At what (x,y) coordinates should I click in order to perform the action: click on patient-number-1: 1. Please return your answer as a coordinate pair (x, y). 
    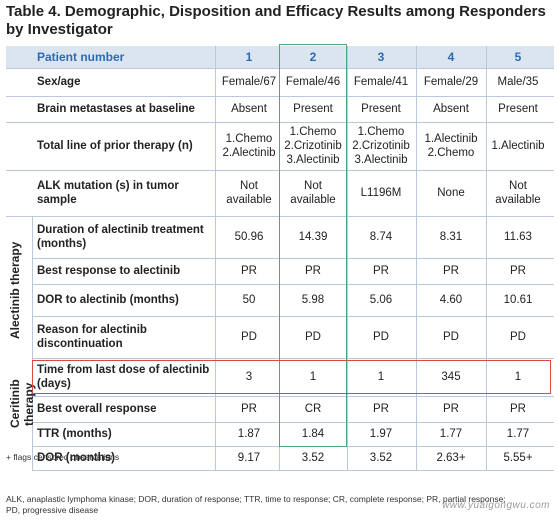
    Looking at the image, I should click on (249, 57).